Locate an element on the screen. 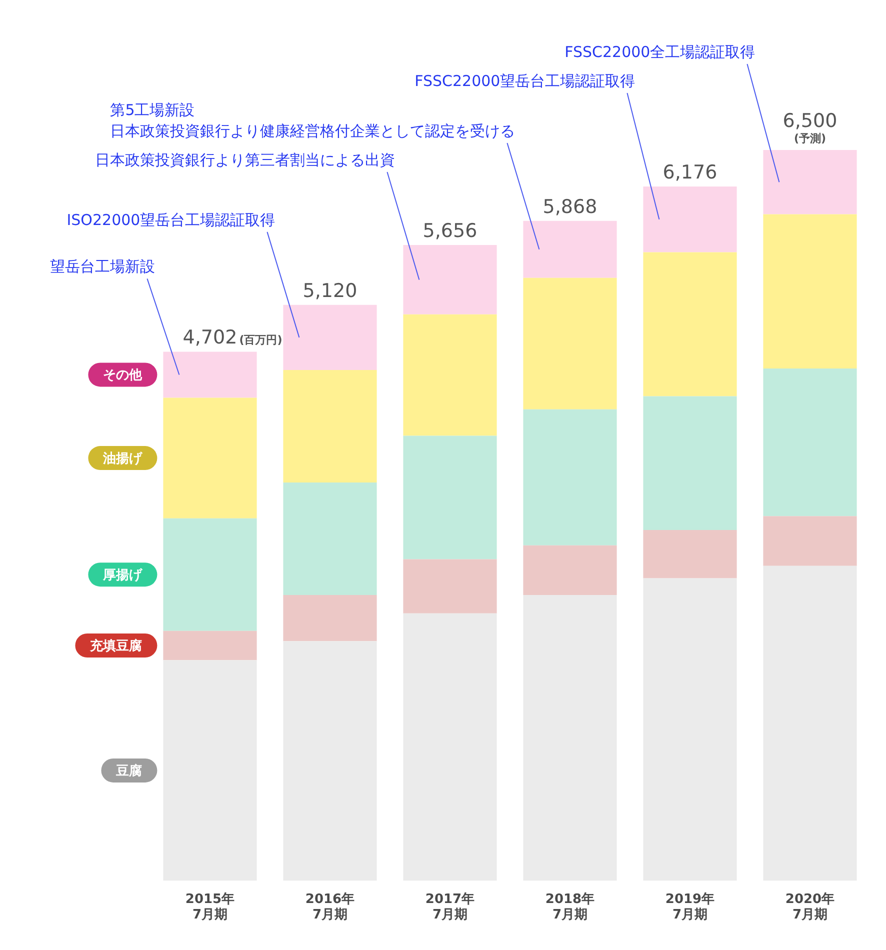 This screenshot has width=886, height=950. text: 日本政策投資銀行より健康経営格付企業として認定を受ける is located at coordinates (313, 131).